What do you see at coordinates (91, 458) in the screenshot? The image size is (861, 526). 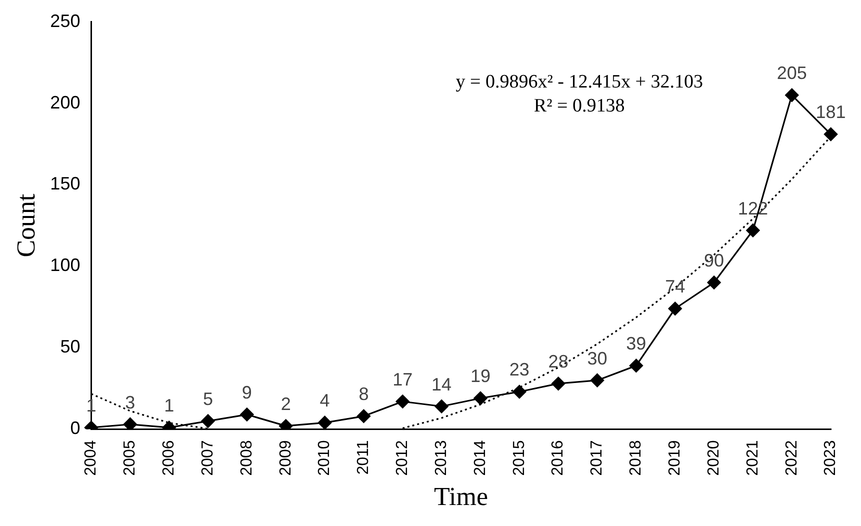 I see `x-tick-label: 2004` at bounding box center [91, 458].